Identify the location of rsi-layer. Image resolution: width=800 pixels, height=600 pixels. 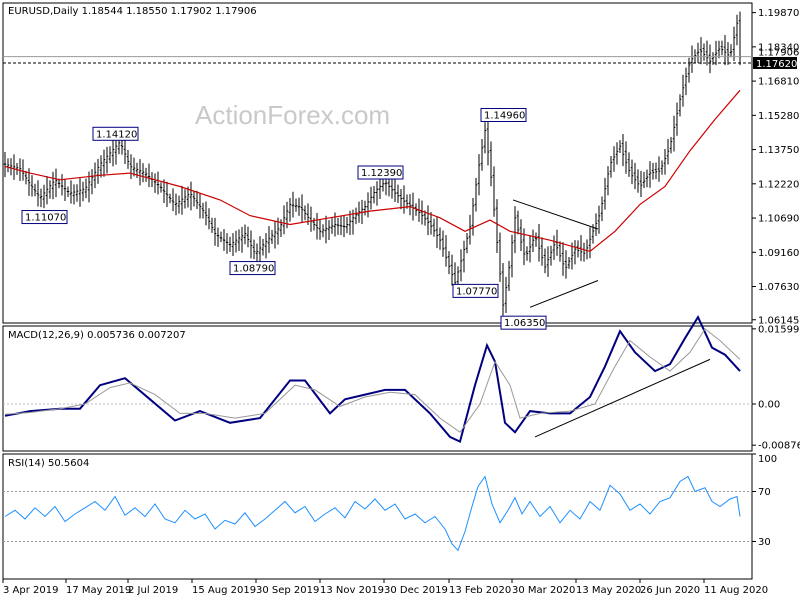
(377, 513).